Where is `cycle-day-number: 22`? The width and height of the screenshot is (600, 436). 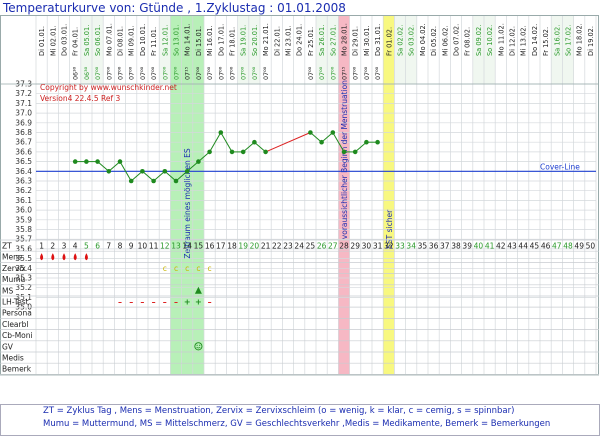 cycle-day-number: 22 is located at coordinates (277, 246).